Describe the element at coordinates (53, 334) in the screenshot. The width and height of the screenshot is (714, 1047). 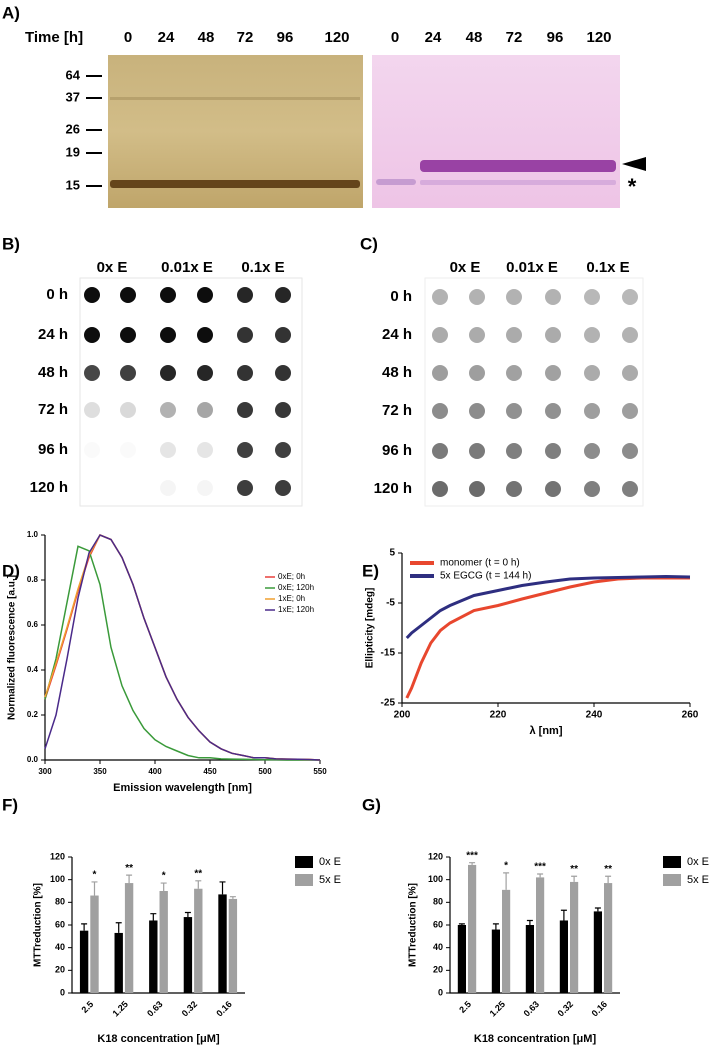
I see `row-label: 24 h` at that location.